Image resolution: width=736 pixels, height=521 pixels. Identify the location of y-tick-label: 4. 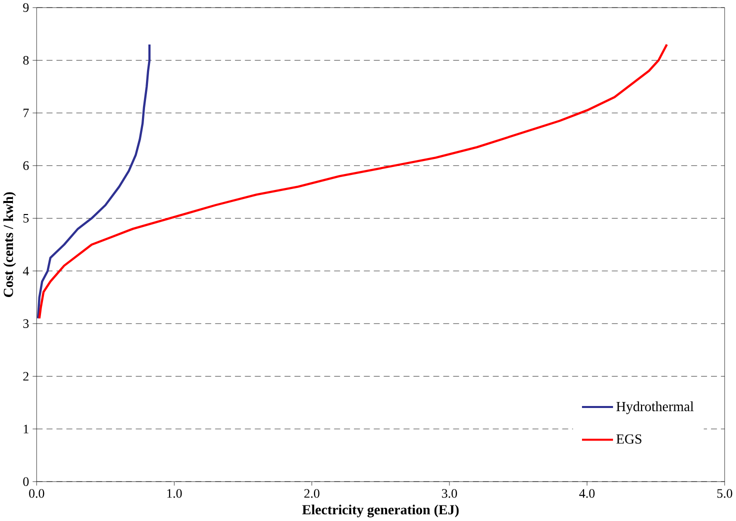
(25, 271).